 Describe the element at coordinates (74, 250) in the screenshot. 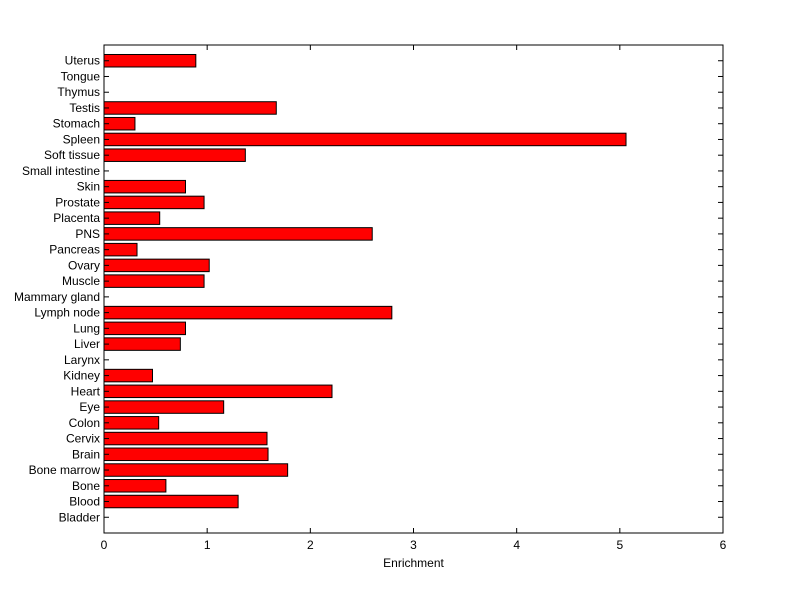

I see `y-tick-label: Pancreas` at that location.